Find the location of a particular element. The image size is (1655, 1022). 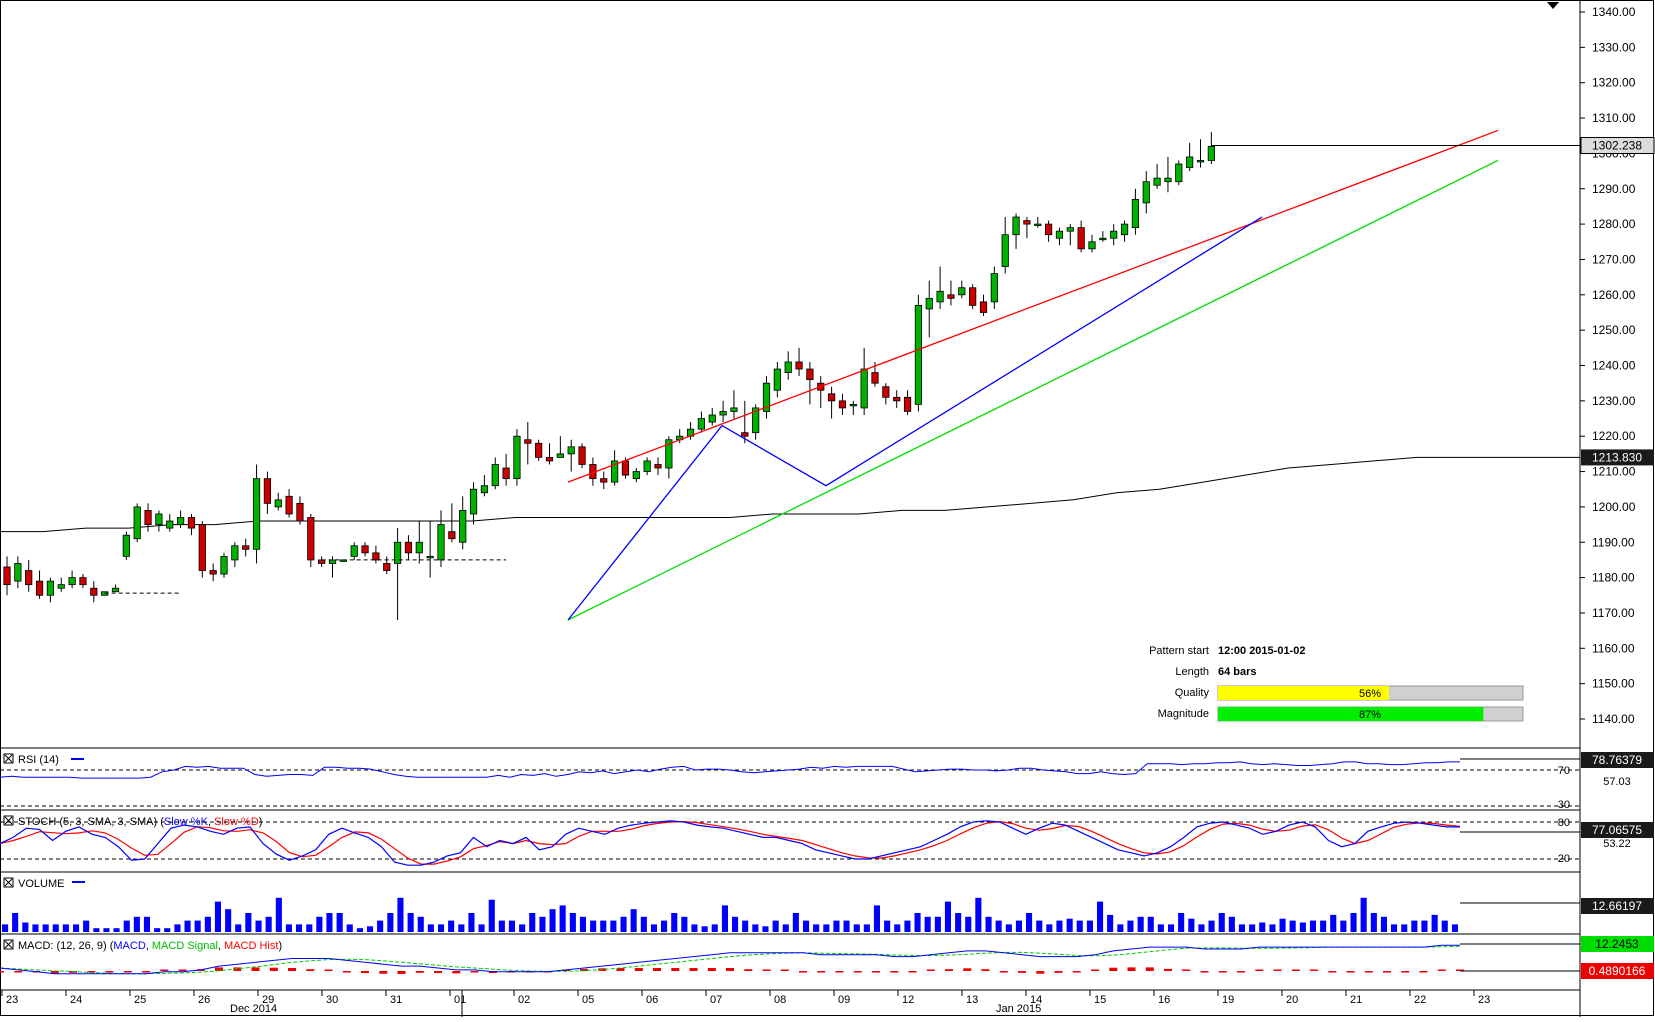

x-tick-label: 21 is located at coordinates (1356, 1000).